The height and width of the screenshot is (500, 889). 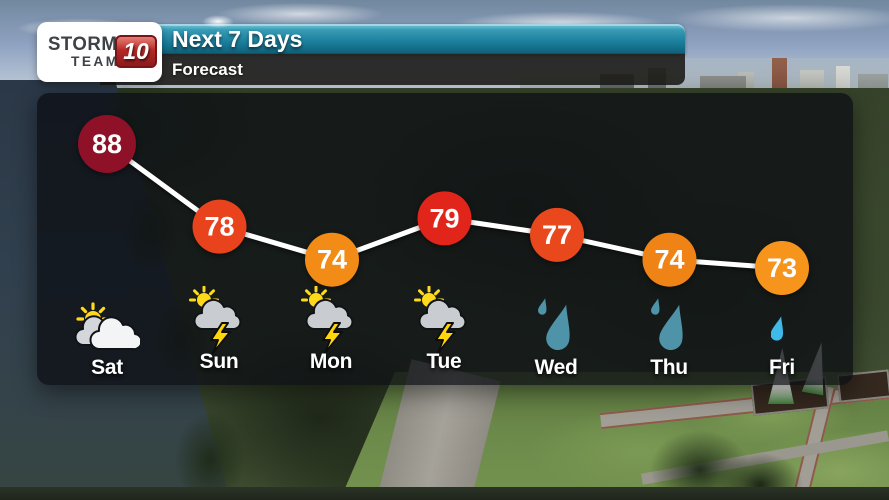 I want to click on temp-value: 78, so click(x=219, y=227).